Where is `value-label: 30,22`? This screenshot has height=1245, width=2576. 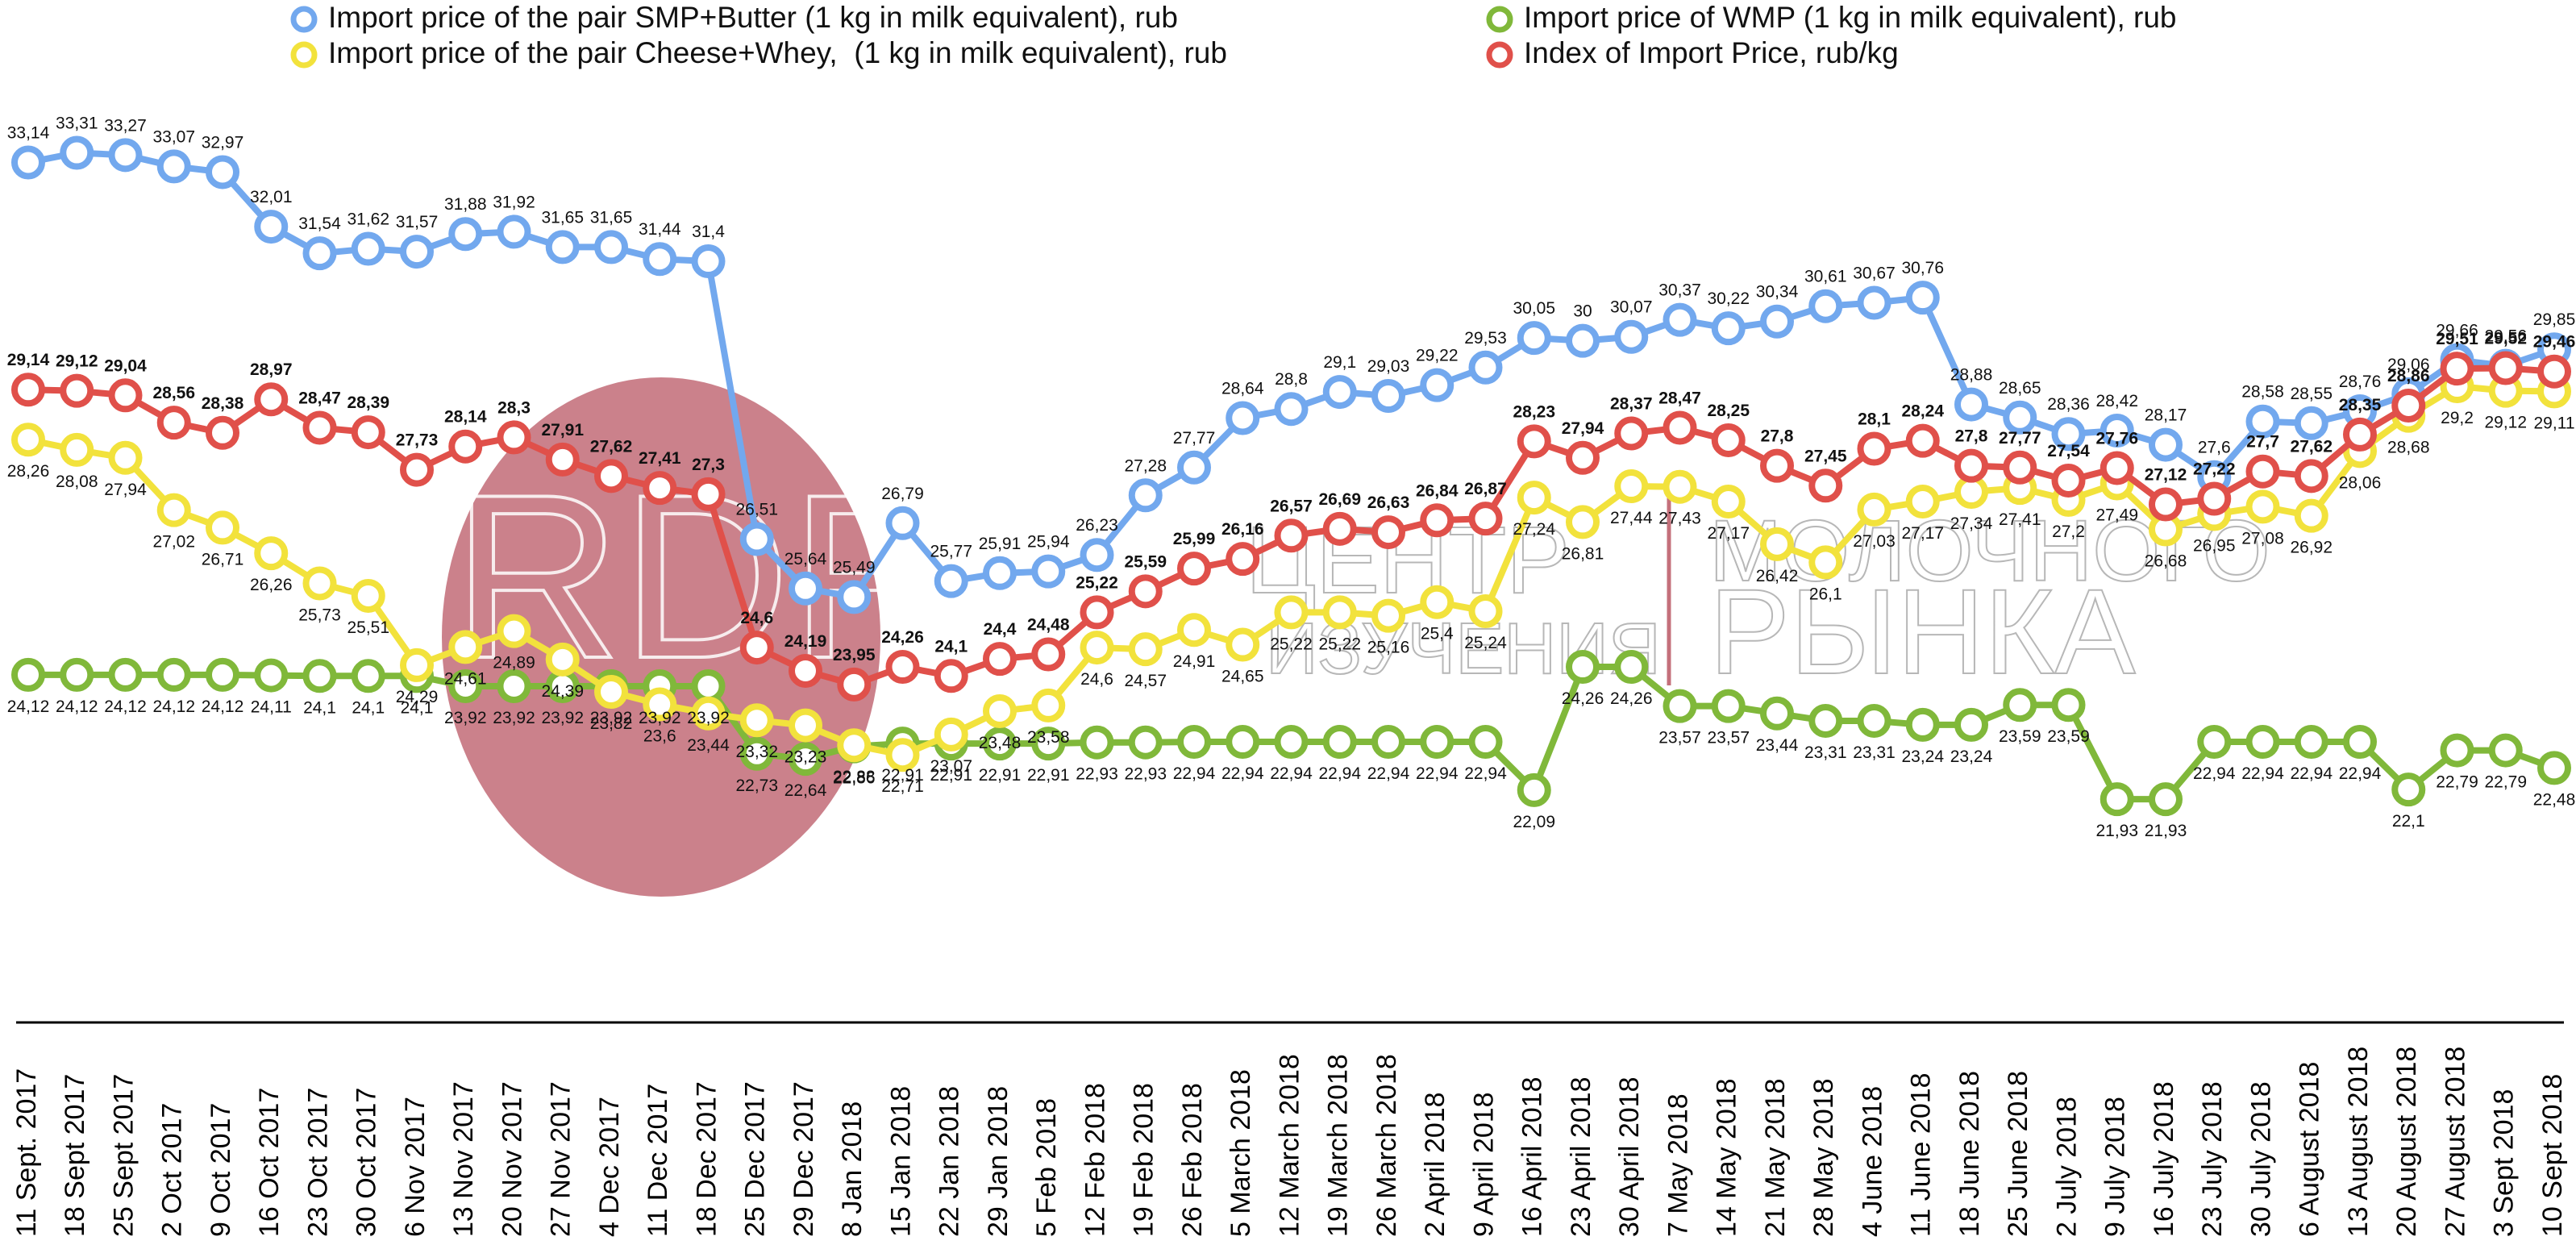 value-label: 30,22 is located at coordinates (1729, 298).